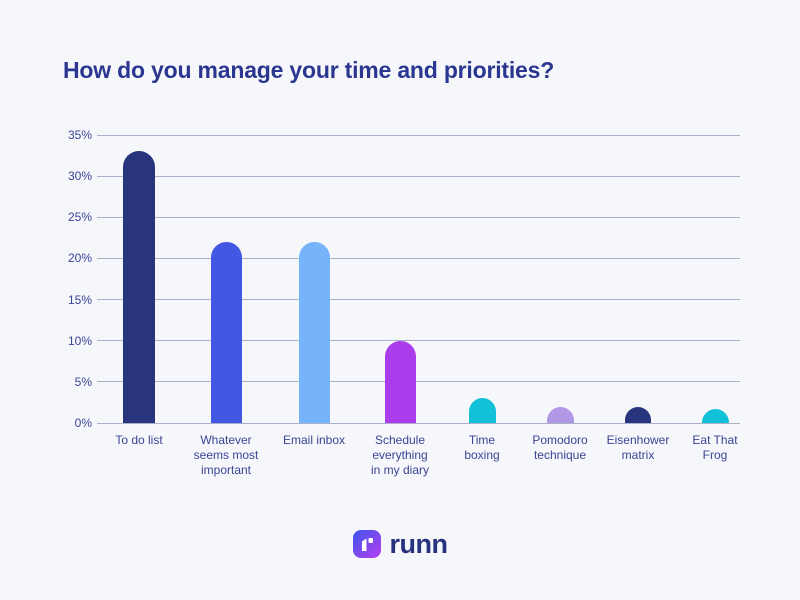 The width and height of the screenshot is (800, 600). I want to click on x-axis-category-label: Eisenhower matrix, so click(638, 447).